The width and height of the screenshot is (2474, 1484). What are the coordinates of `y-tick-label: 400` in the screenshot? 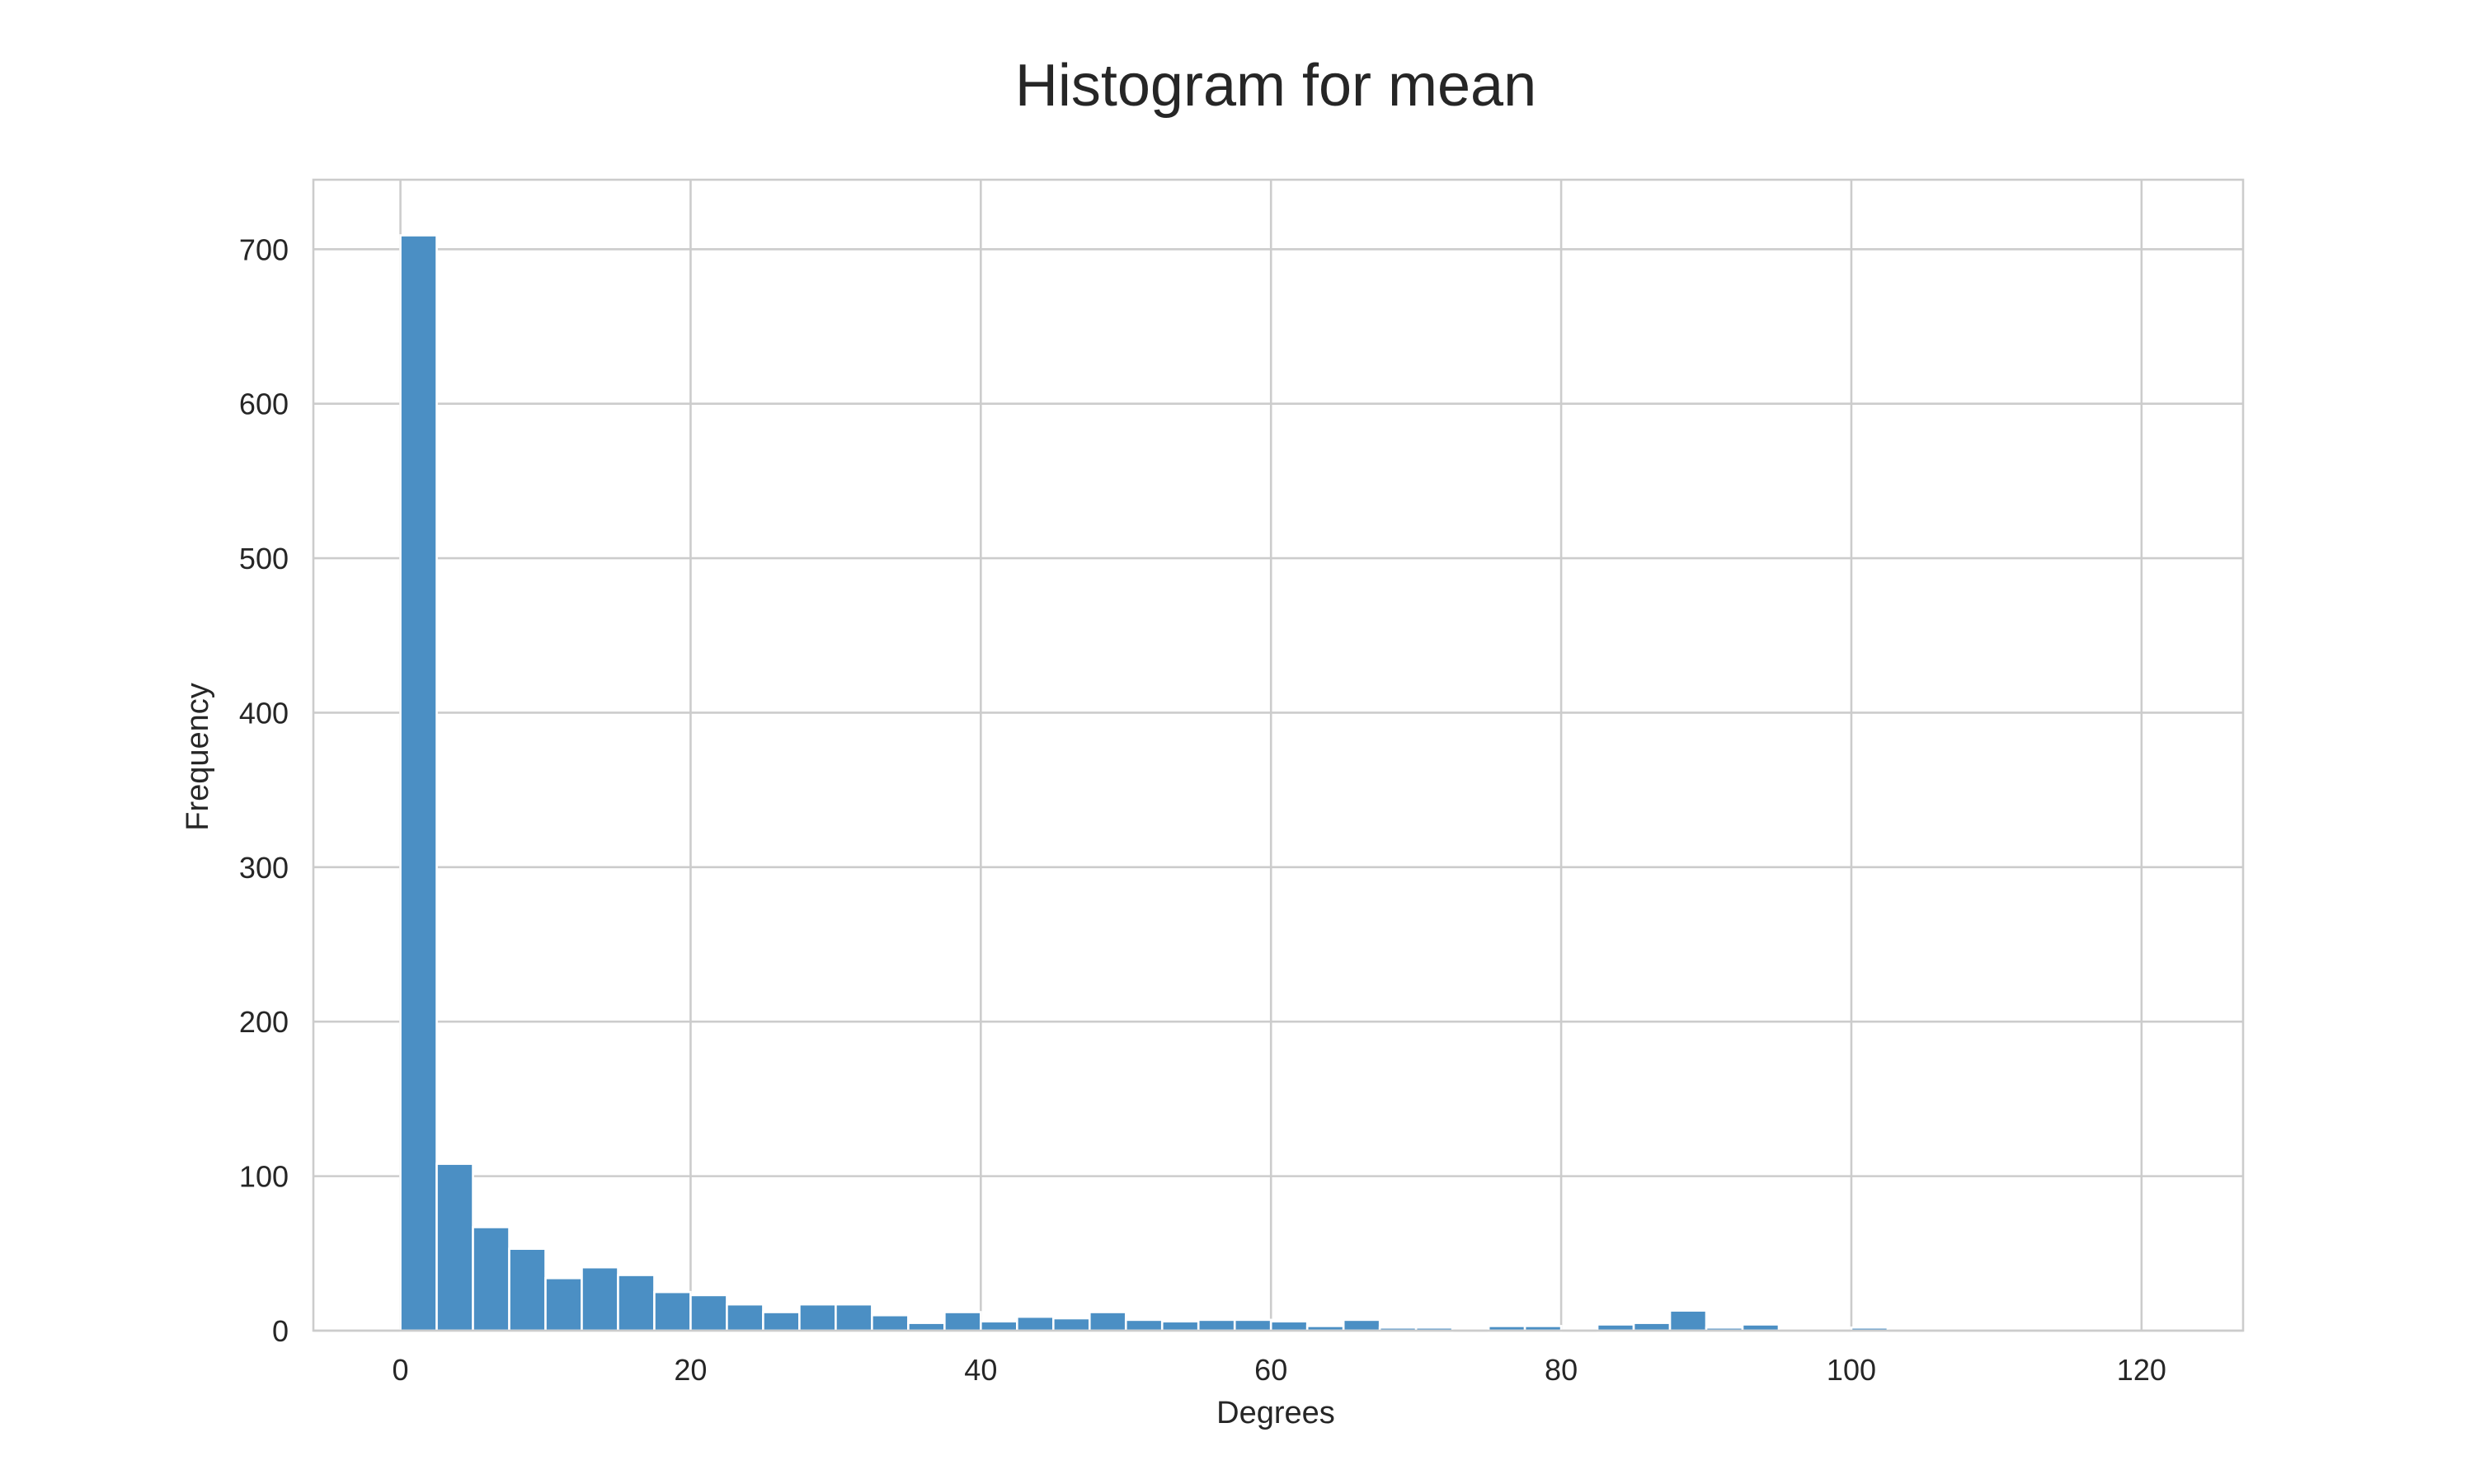 It's located at (264, 713).